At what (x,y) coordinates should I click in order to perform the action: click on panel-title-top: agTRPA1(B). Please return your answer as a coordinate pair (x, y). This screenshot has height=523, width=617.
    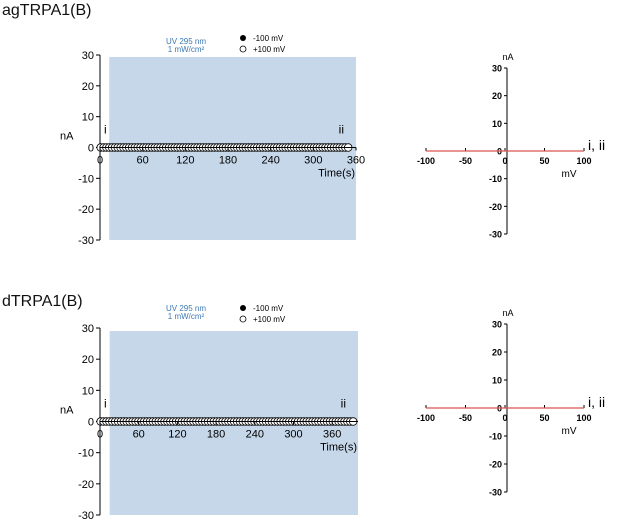
    Looking at the image, I should click on (47, 10).